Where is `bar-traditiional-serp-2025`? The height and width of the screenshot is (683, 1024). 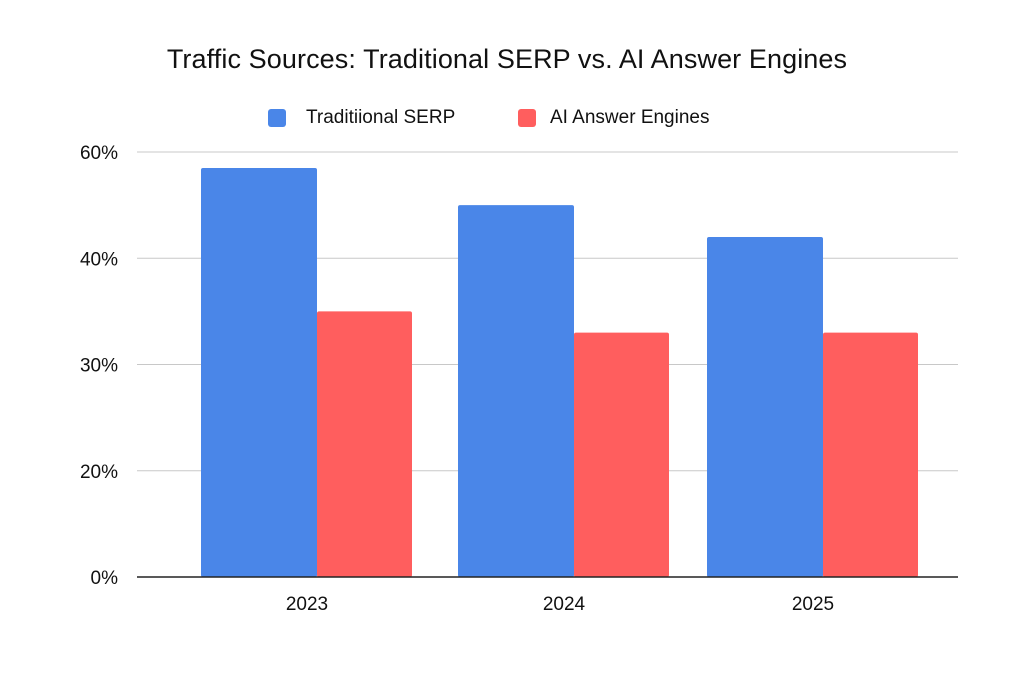
bar-traditiional-serp-2025 is located at coordinates (765, 407).